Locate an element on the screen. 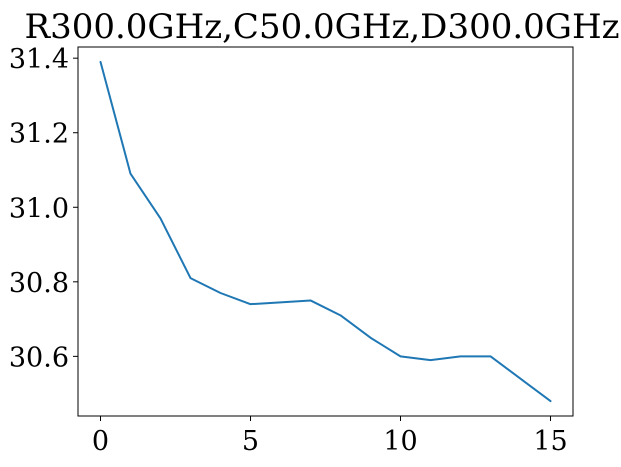 Image resolution: width=621 pixels, height=467 pixels. y-tick-label: 30.8 is located at coordinates (39, 283).